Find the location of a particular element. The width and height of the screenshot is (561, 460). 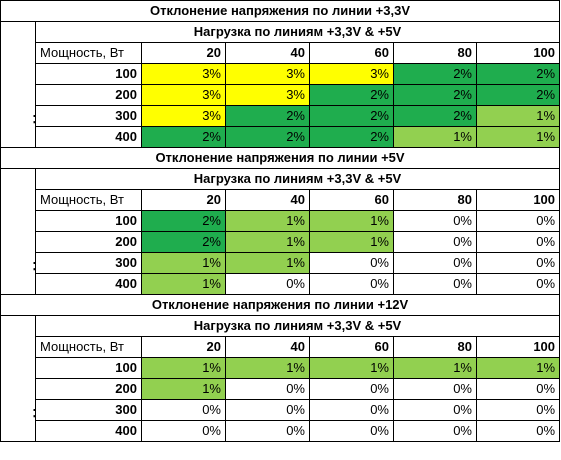

table-row: 400 0% 0% 0% 0% 0% is located at coordinates (281, 431).